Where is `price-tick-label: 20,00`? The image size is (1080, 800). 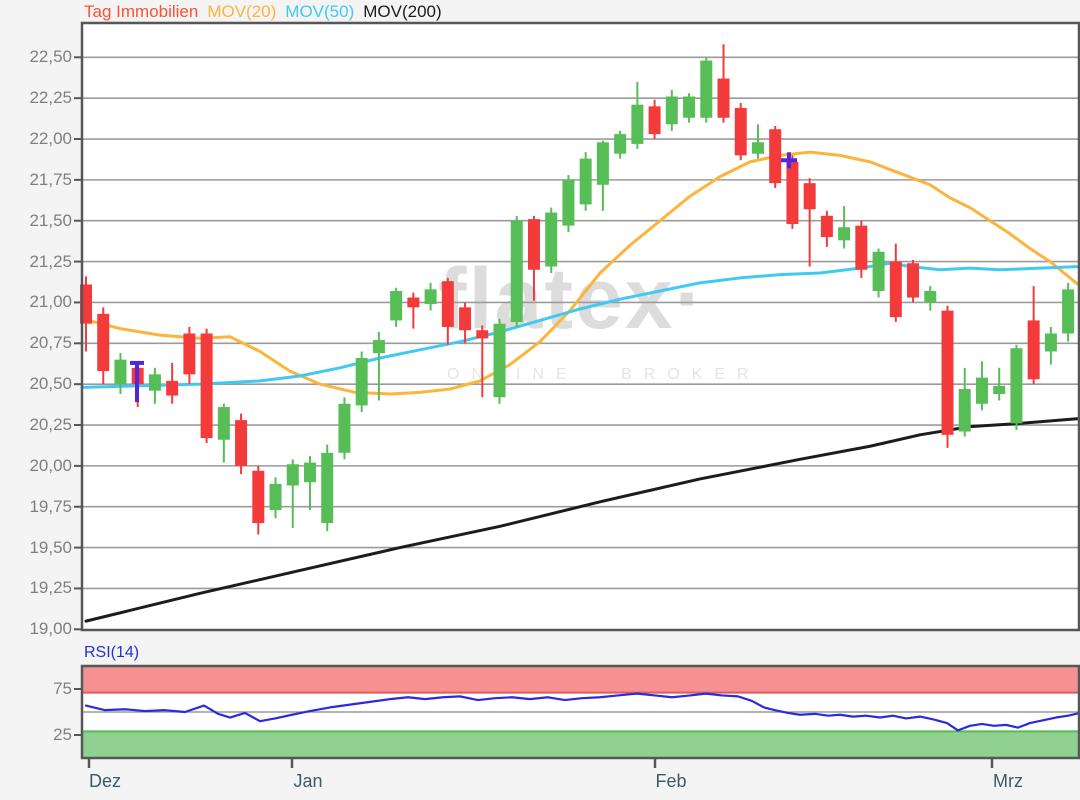 price-tick-label: 20,00 is located at coordinates (50, 465).